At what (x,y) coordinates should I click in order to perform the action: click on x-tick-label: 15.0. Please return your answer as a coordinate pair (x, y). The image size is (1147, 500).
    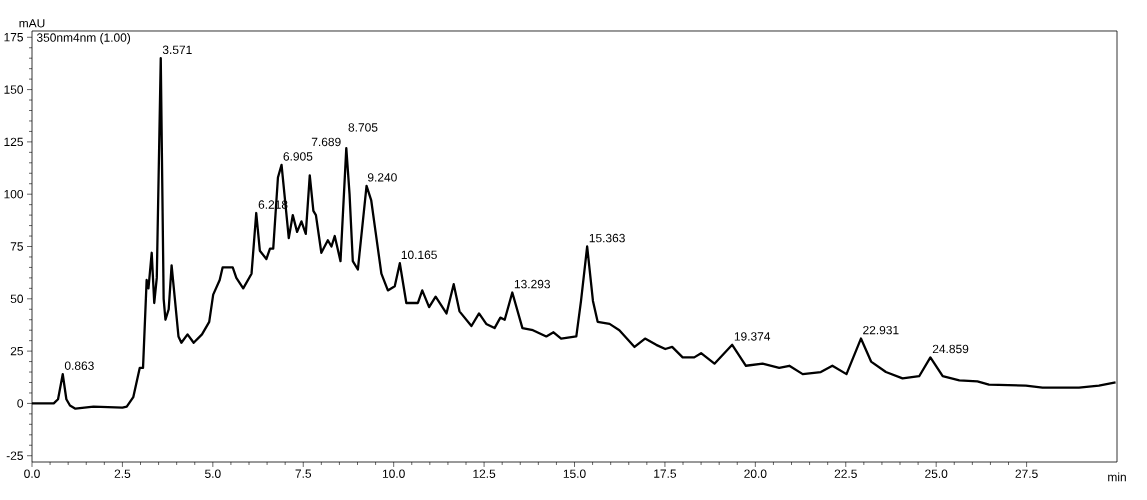
    Looking at the image, I should click on (574, 473).